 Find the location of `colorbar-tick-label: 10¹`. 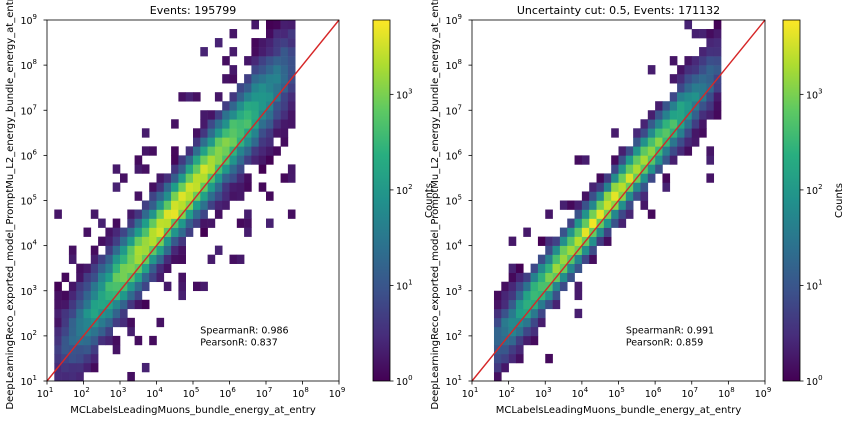

colorbar-tick-label: 10¹ is located at coordinates (814, 285).